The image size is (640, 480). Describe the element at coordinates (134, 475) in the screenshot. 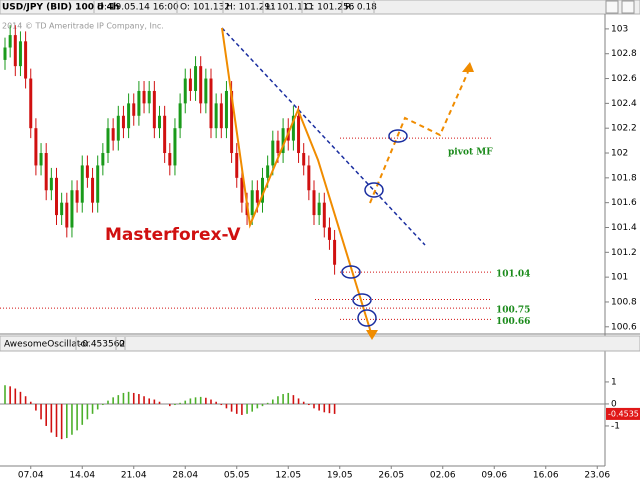

I see `x-tick-label: 21.04` at that location.